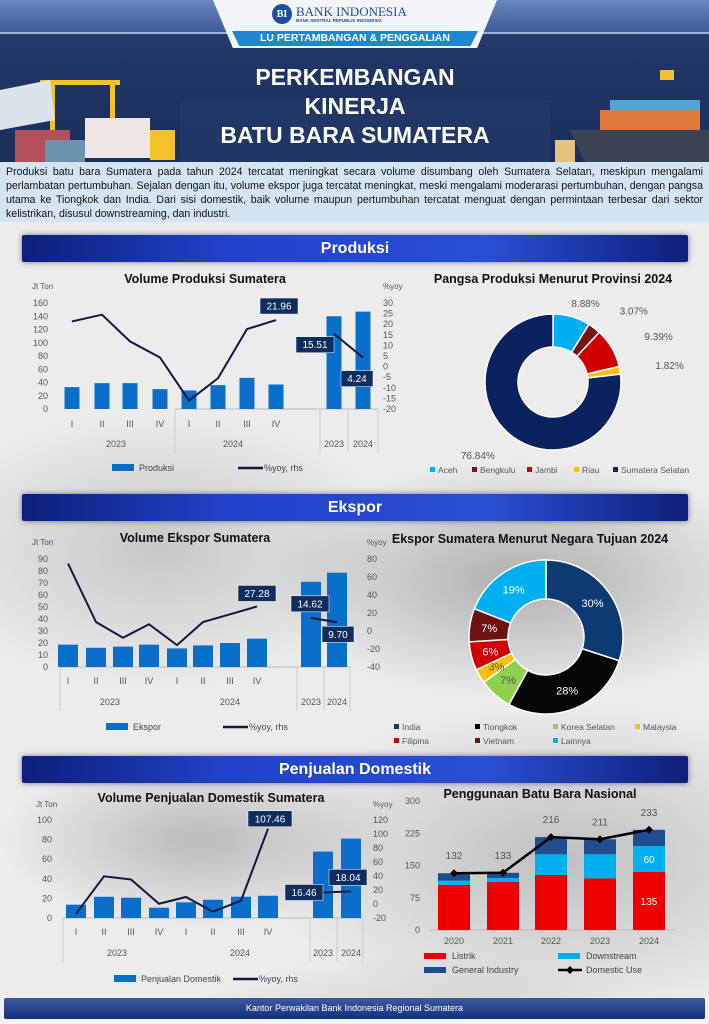 This screenshot has width=709, height=1024. I want to click on slice-label: 7%, so click(489, 629).